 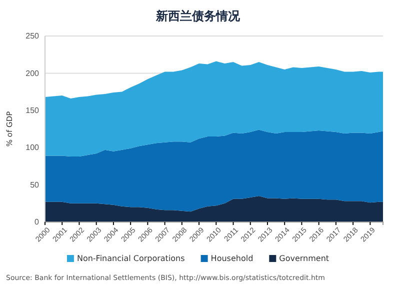 What do you see at coordinates (33, 110) in the screenshot?
I see `y-tick-label: 150` at bounding box center [33, 110].